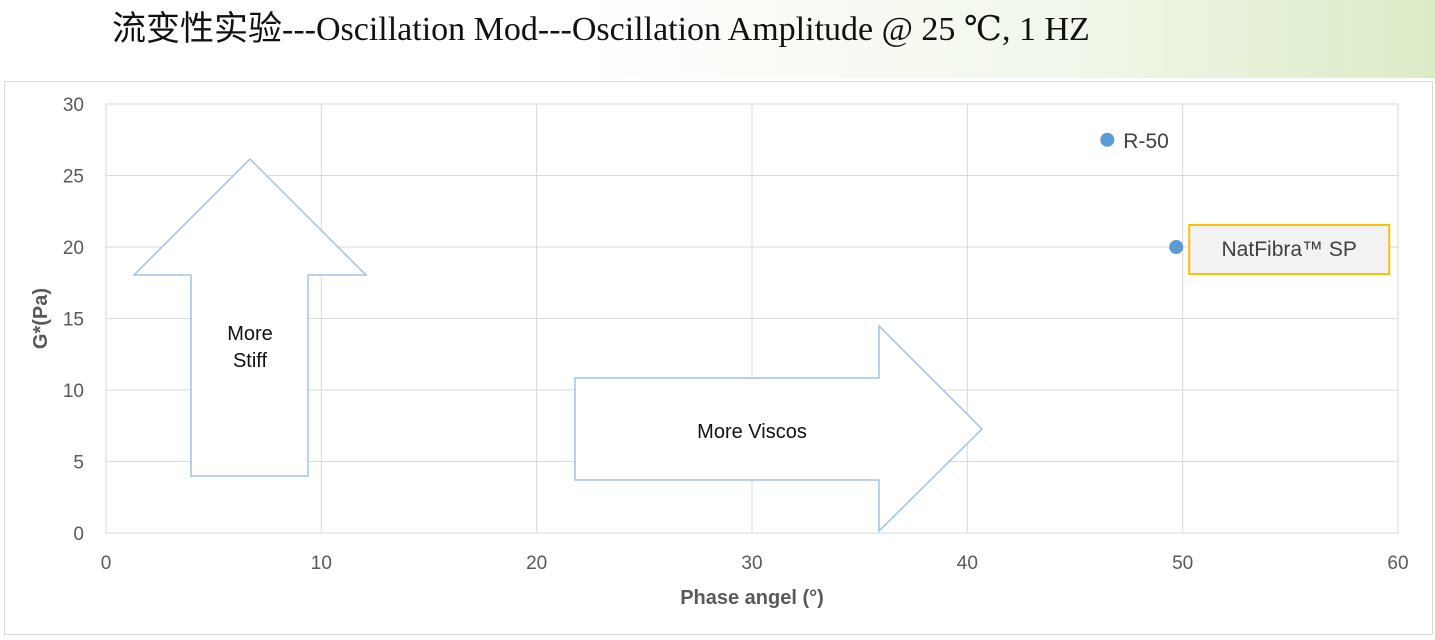 The width and height of the screenshot is (1435, 640). Describe the element at coordinates (1245, 202) in the screenshot. I see `data-points: R-50 NatFibra™ SP` at that location.